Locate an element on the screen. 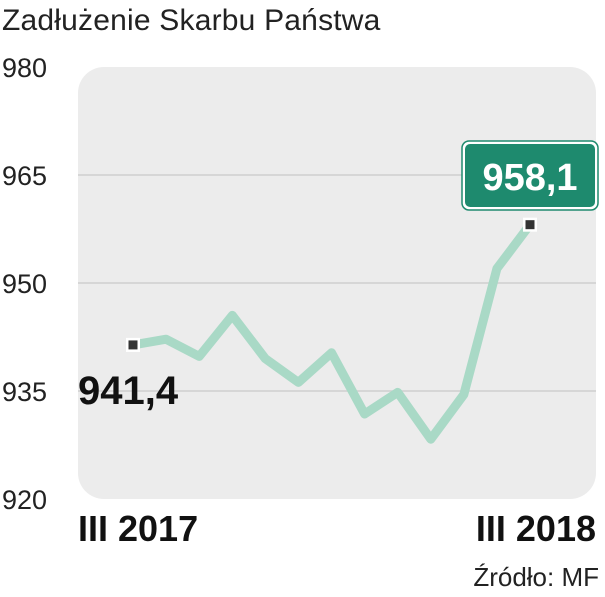  end-value-label: 958,1 is located at coordinates (529, 178).